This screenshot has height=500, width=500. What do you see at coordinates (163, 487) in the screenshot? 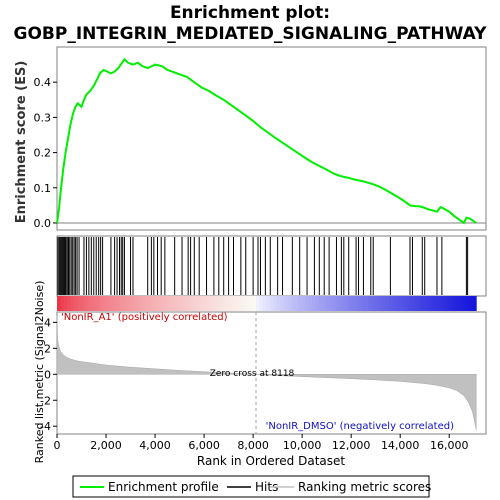
I see `legend-label-enrichment: Enrichment profile` at bounding box center [163, 487].